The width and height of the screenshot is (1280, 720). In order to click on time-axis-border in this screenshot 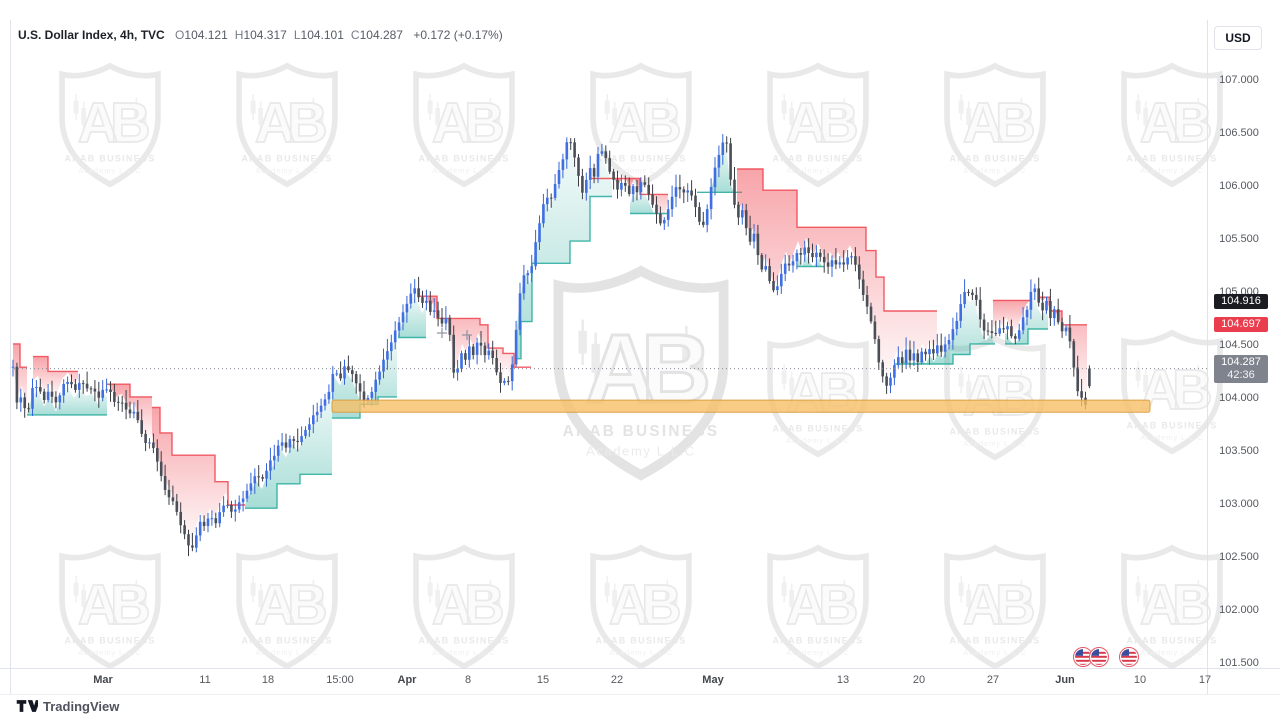, I will do `click(640, 668)`.